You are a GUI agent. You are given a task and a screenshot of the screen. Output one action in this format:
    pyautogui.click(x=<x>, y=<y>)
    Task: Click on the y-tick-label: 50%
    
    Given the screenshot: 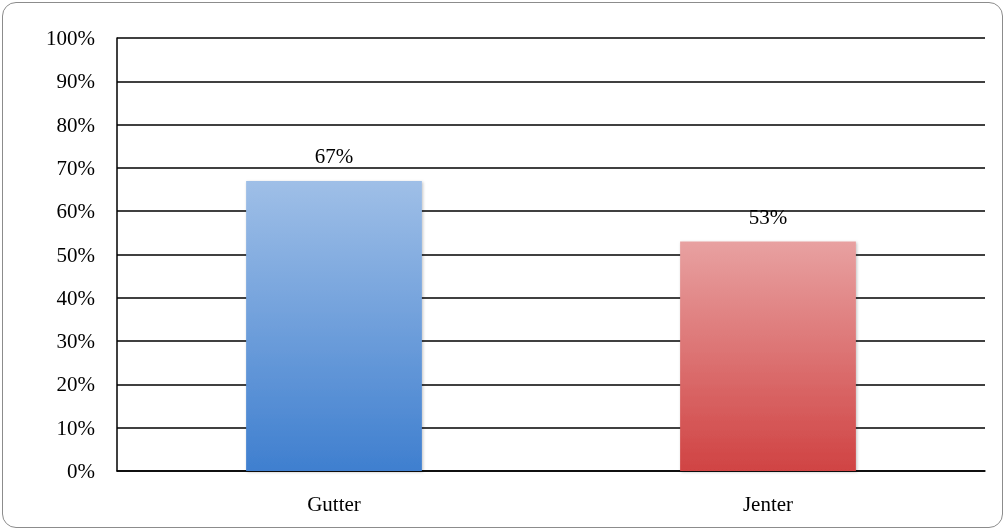 What is the action you would take?
    pyautogui.click(x=75, y=254)
    